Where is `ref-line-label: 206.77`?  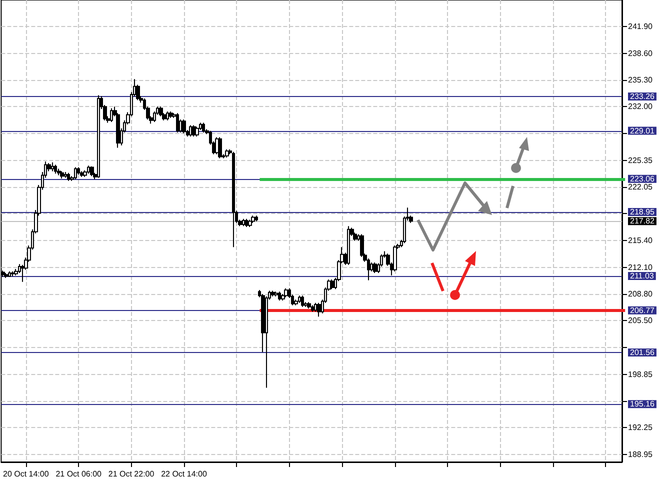
ref-line-label: 206.77 is located at coordinates (643, 310).